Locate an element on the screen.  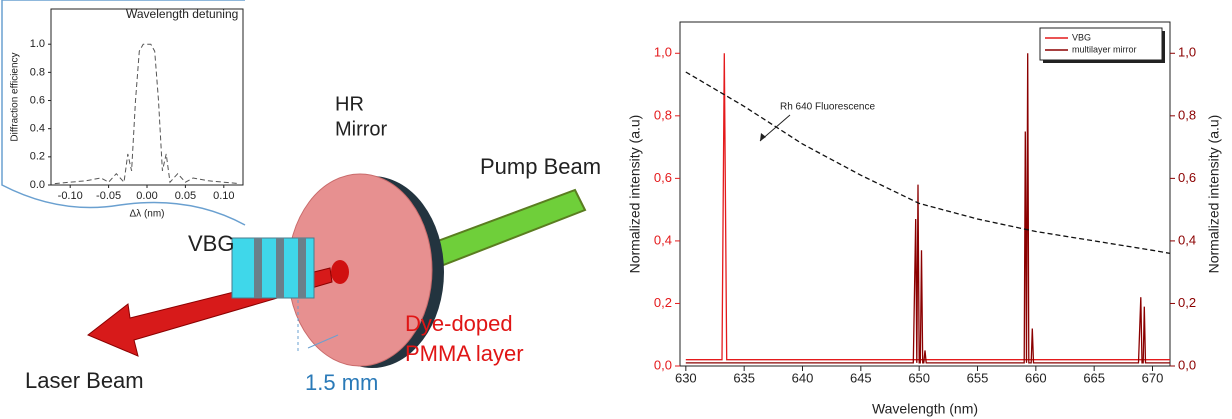
x-axis-label: Δλ (nm) is located at coordinates (146, 214).